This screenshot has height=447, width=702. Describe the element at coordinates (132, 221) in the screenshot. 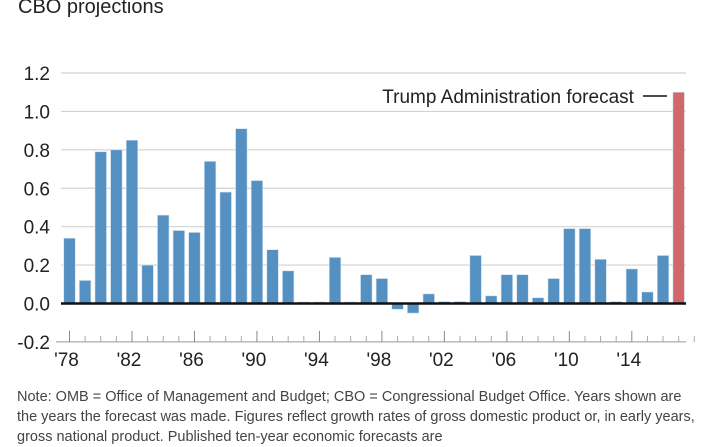

I see `bar-1982` at that location.